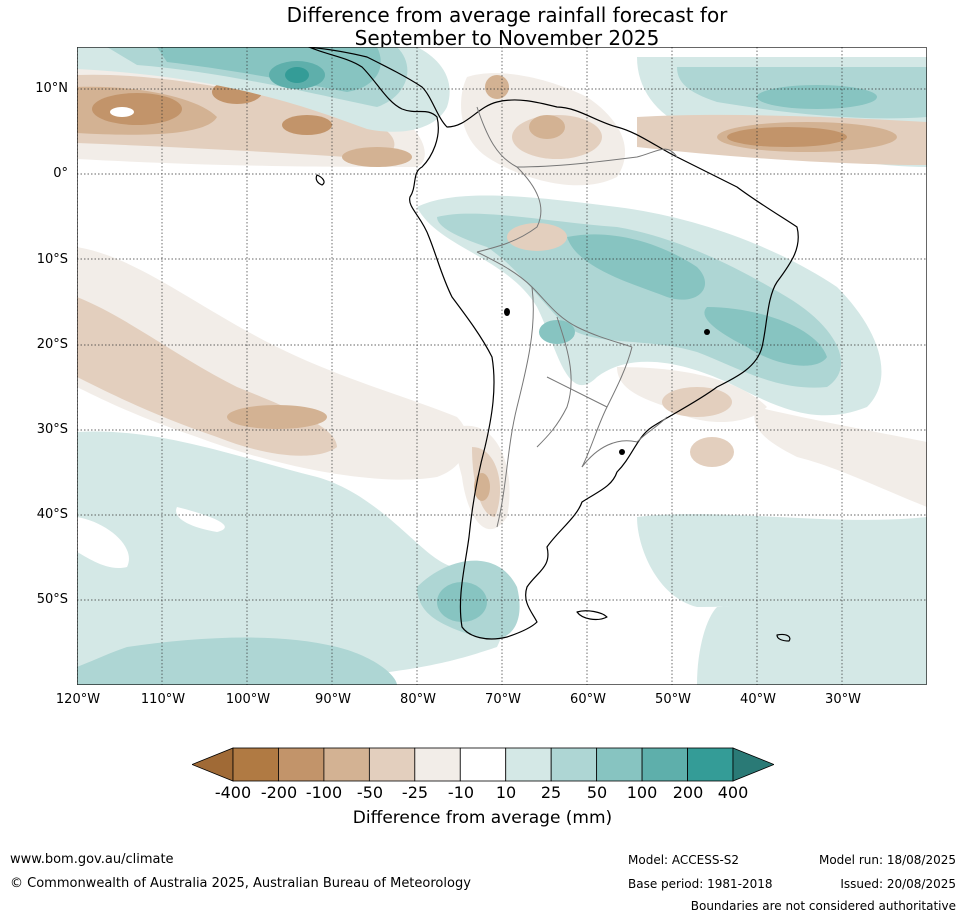  Describe the element at coordinates (92, 859) in the screenshot. I see `website-link: www.bom.gov.au/climate` at that location.